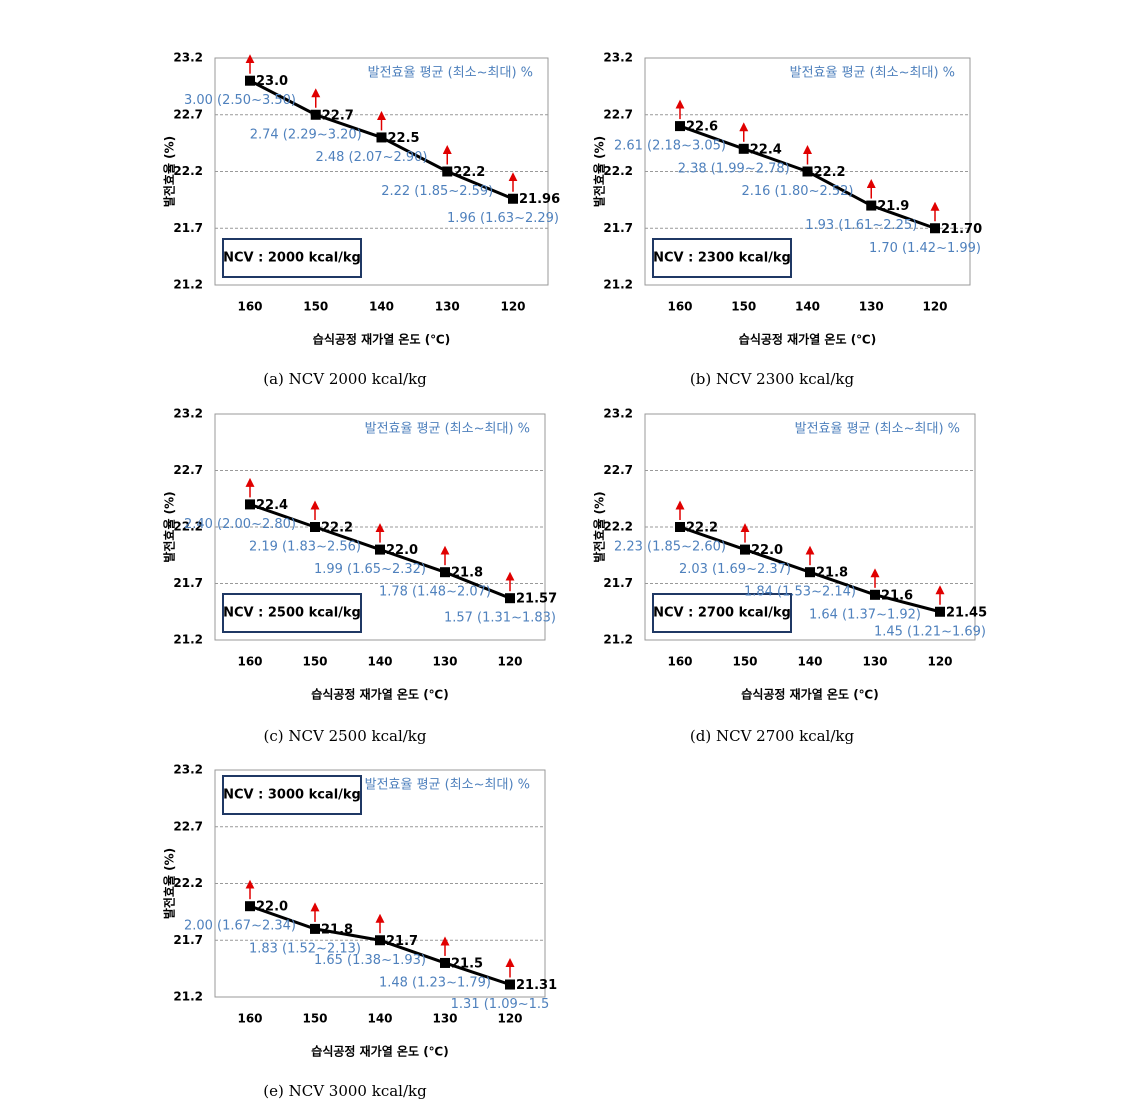  Describe the element at coordinates (345, 1091) in the screenshot. I see `caption: (e) NCV 3000 kcal/kg` at that location.